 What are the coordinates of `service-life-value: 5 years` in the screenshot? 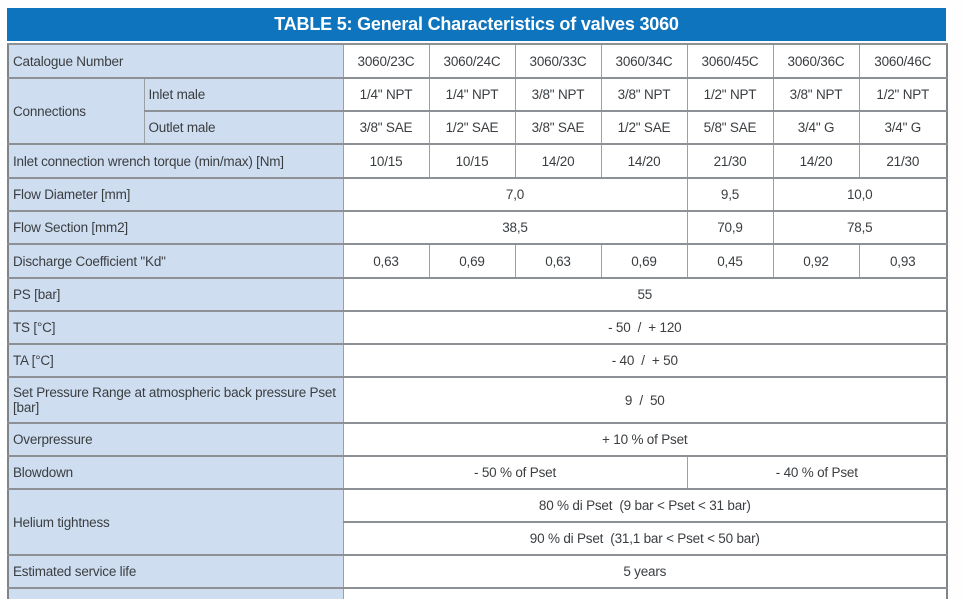 It's located at (645, 571).